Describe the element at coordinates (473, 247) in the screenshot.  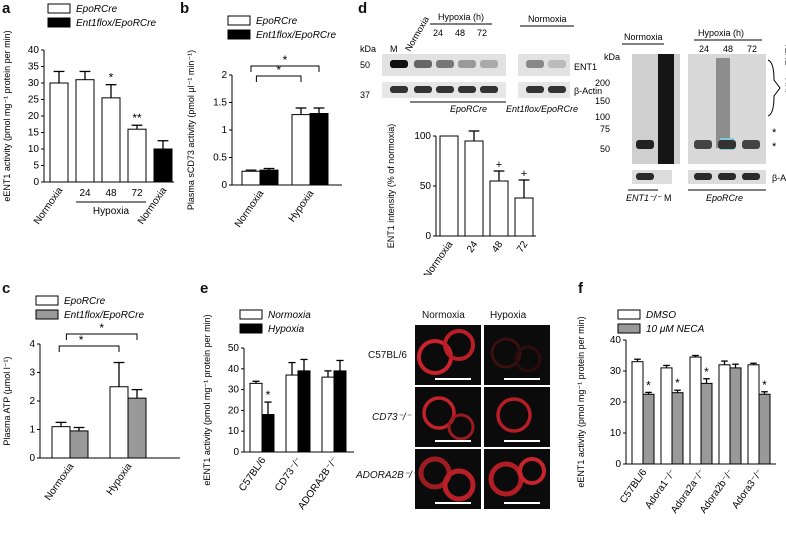
I see `x-tick-label: 24` at that location.